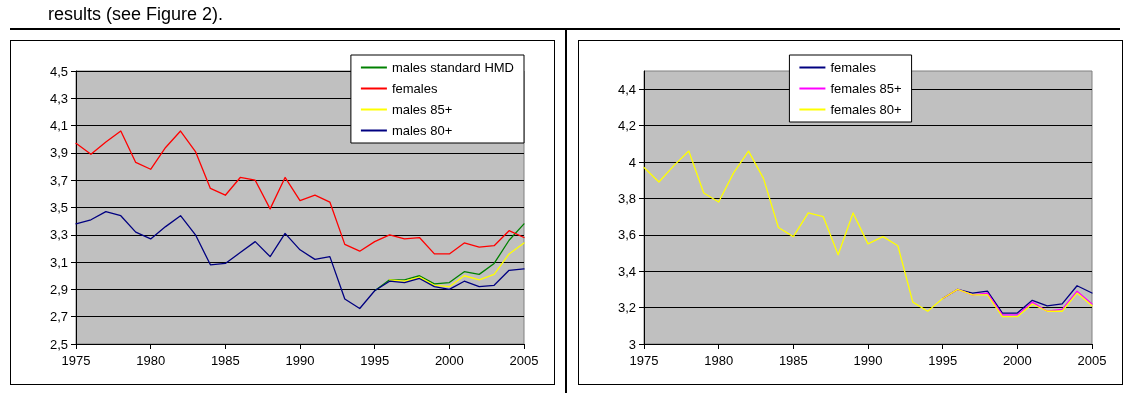 The width and height of the screenshot is (1131, 401). Describe the element at coordinates (58, 289) in the screenshot. I see `y-tick-label: 2,9` at that location.